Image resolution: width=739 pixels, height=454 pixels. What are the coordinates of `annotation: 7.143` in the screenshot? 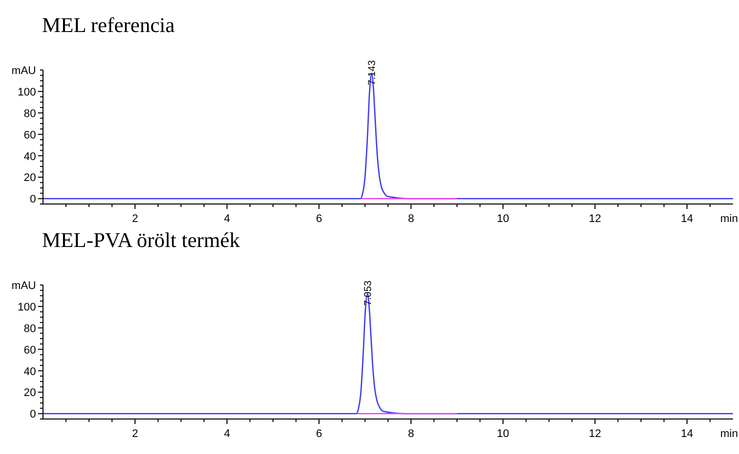 It's located at (372, 73).